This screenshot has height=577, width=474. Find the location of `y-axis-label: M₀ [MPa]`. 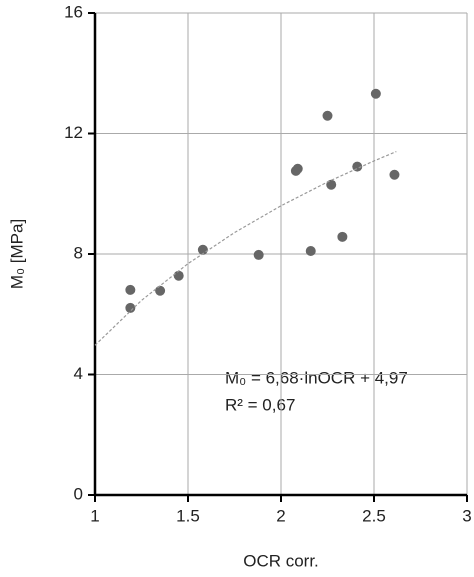

y-axis-label: M₀ [MPa] is located at coordinates (16, 254).